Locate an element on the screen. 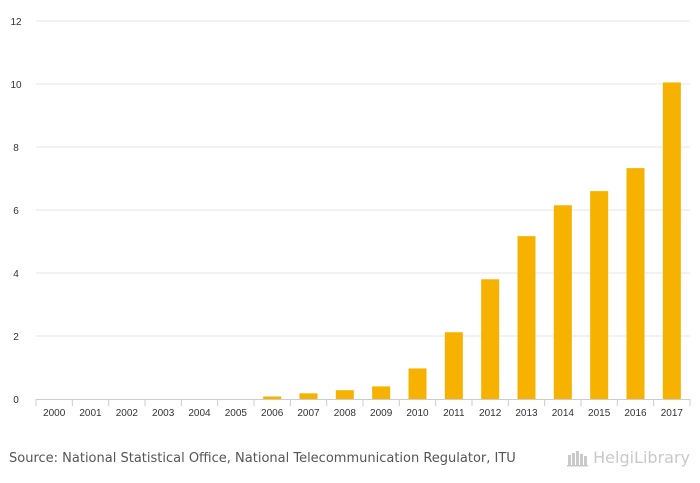 The width and height of the screenshot is (700, 483). brand-logo: HelgiLibrary is located at coordinates (628, 457).